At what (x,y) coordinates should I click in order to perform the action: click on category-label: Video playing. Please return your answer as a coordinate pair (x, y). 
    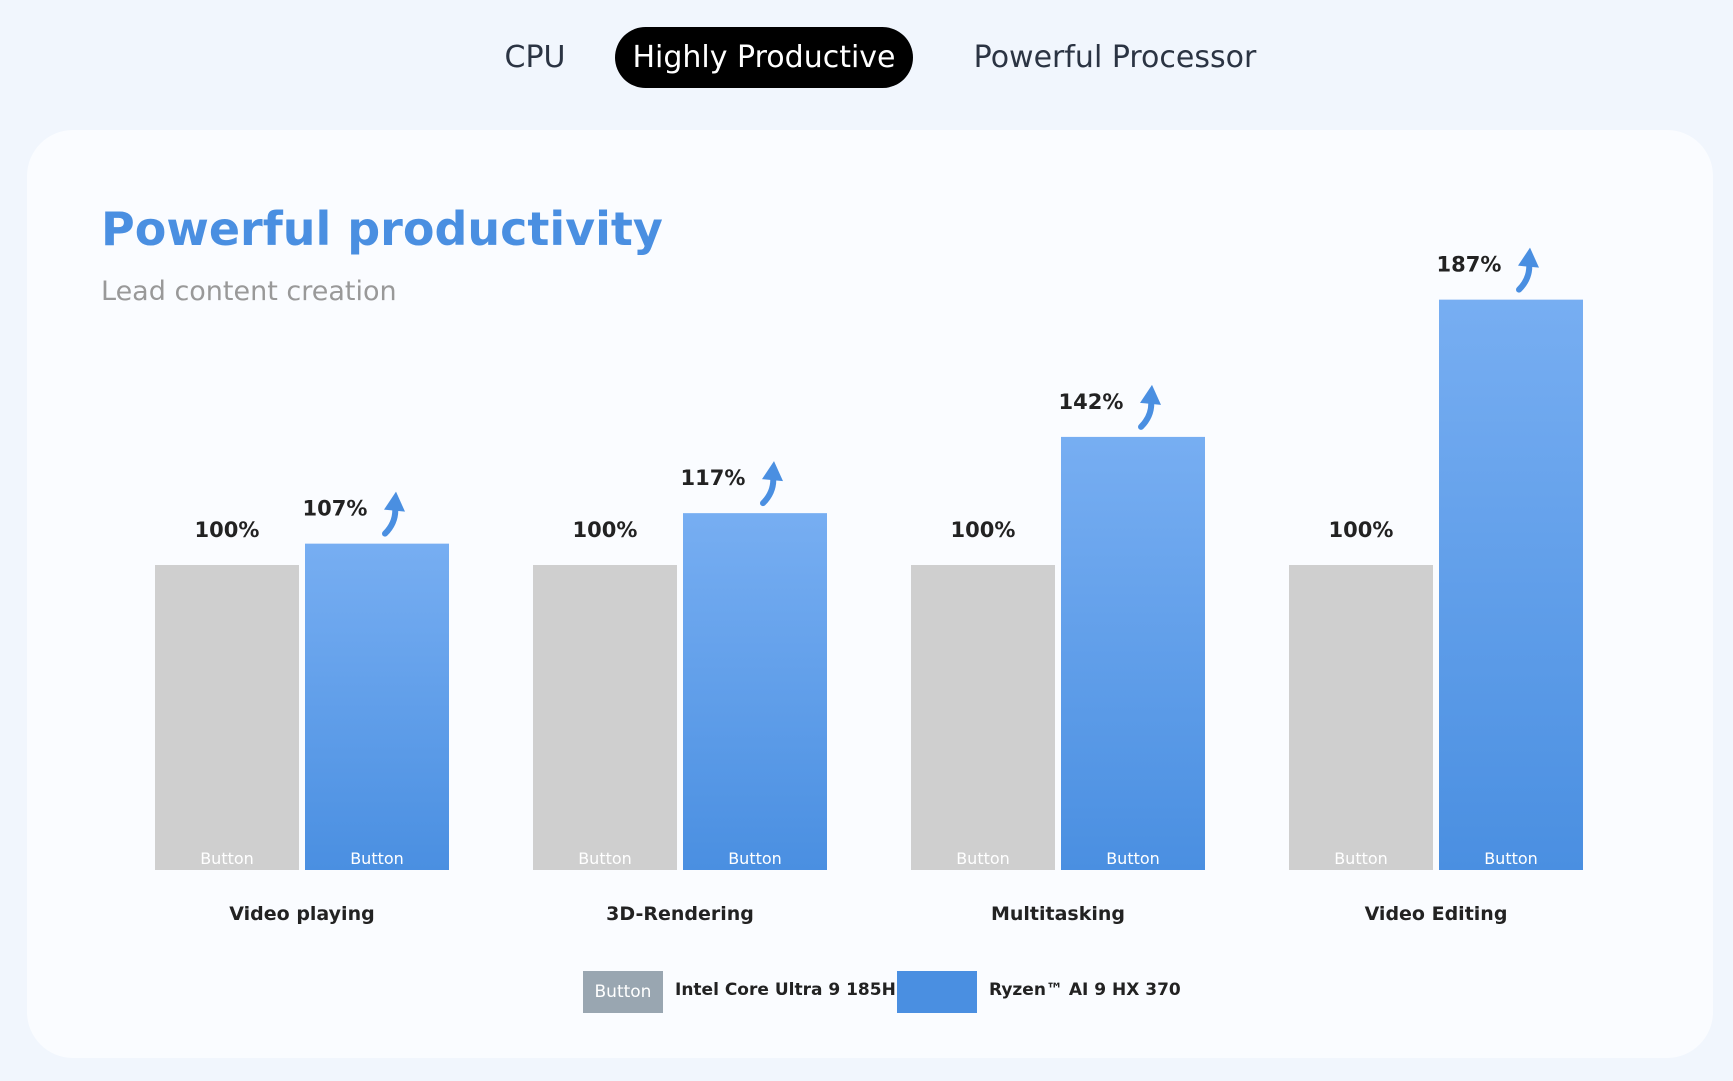
    Looking at the image, I should click on (301, 914).